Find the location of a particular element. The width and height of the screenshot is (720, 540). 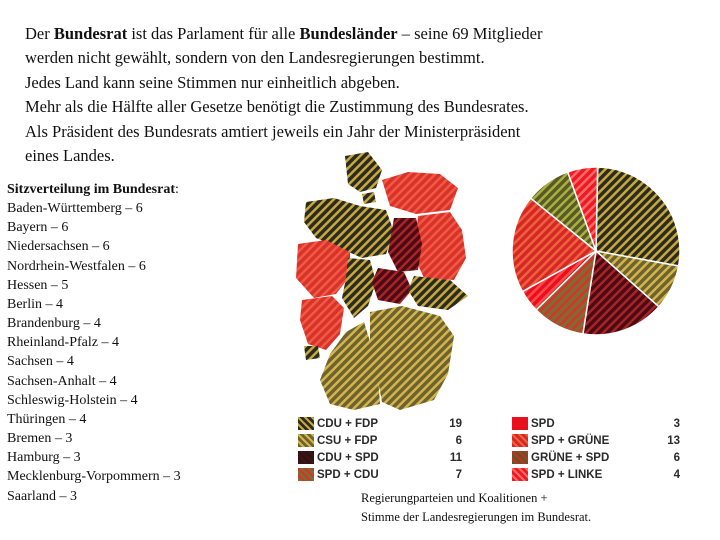

legend-value-spd: 3 is located at coordinates (676, 424).